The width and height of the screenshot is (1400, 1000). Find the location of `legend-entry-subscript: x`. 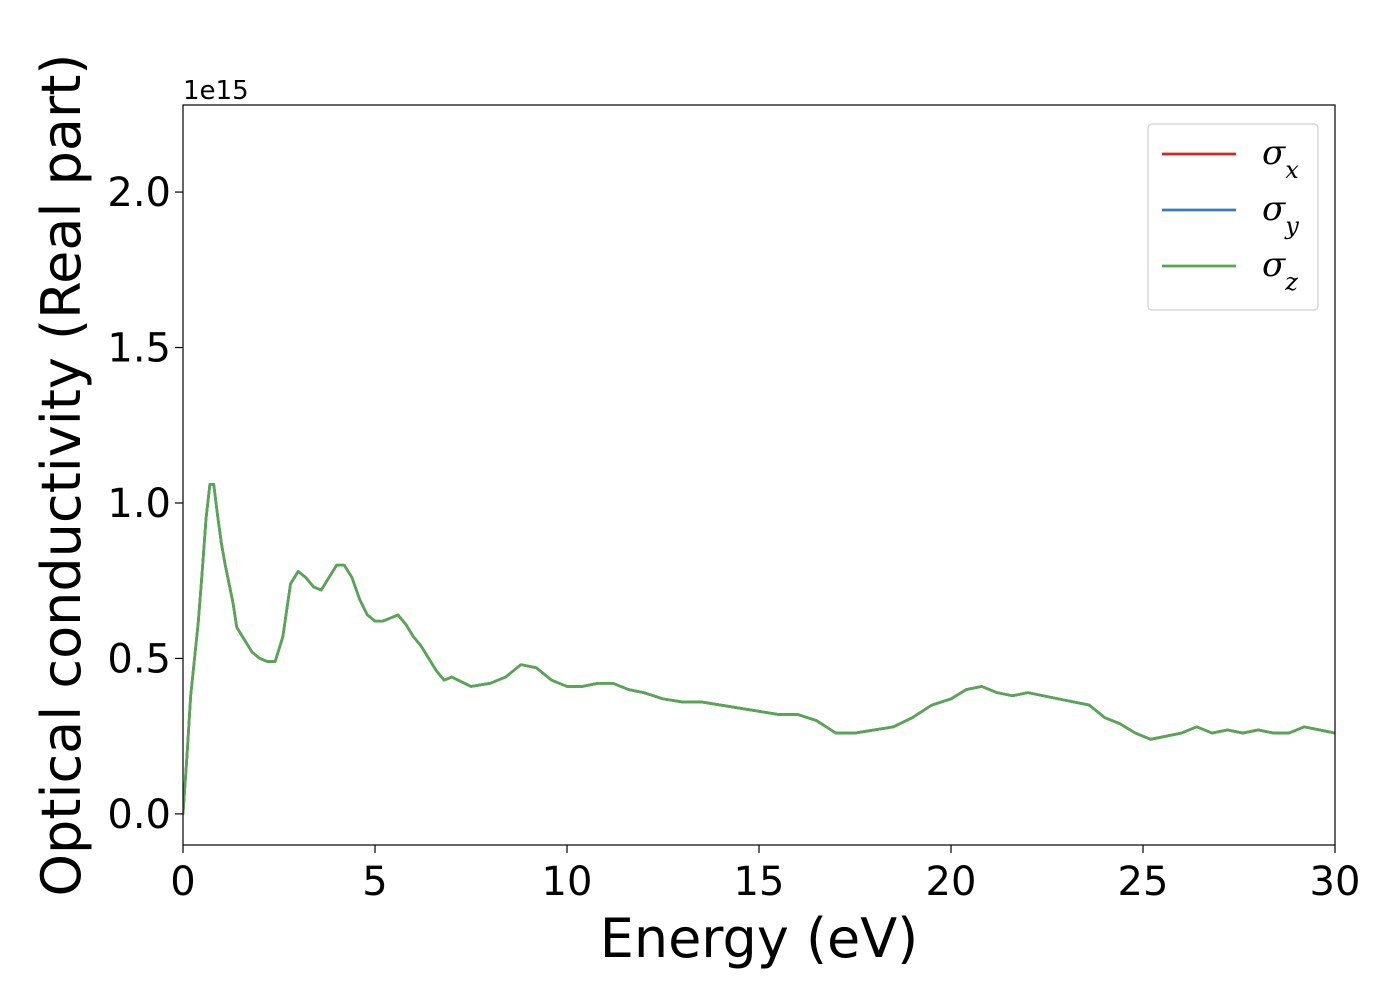

legend-entry-subscript: x is located at coordinates (1292, 170).